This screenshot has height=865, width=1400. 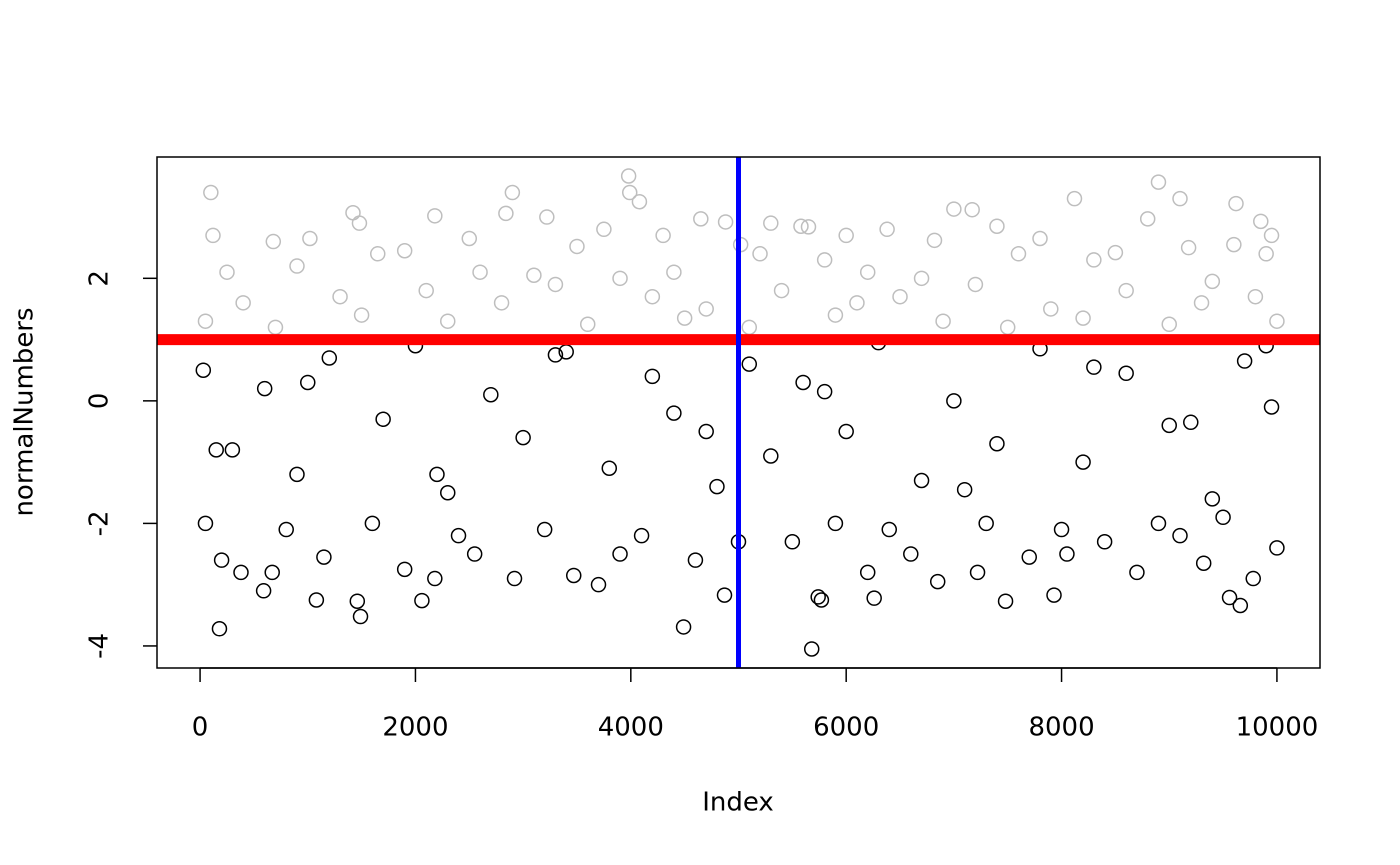 I want to click on y-tick-label: -2, so click(x=100, y=523).